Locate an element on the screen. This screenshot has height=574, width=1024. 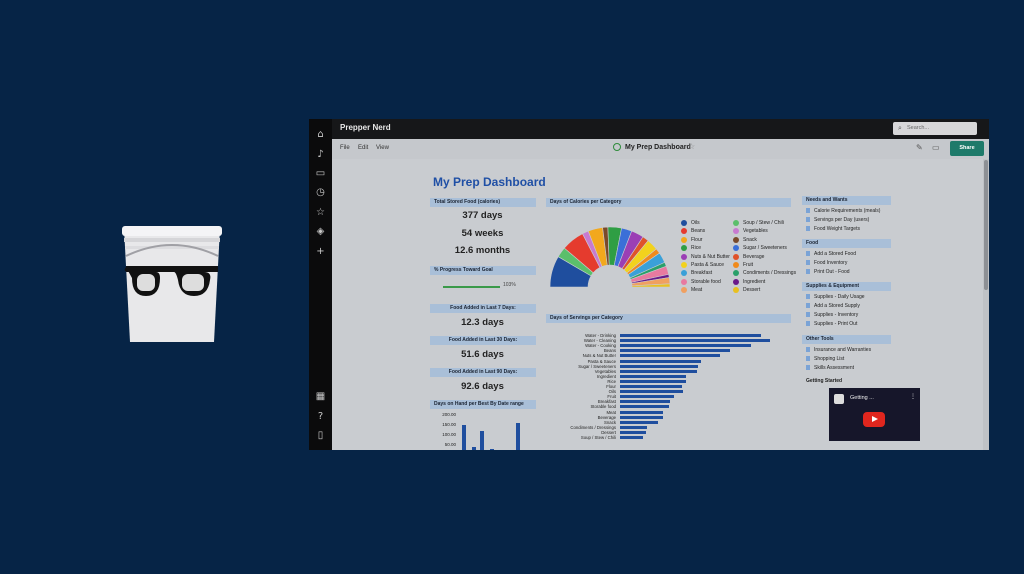
servings-category-label: Water - Drinking is located at coordinates (600, 335).